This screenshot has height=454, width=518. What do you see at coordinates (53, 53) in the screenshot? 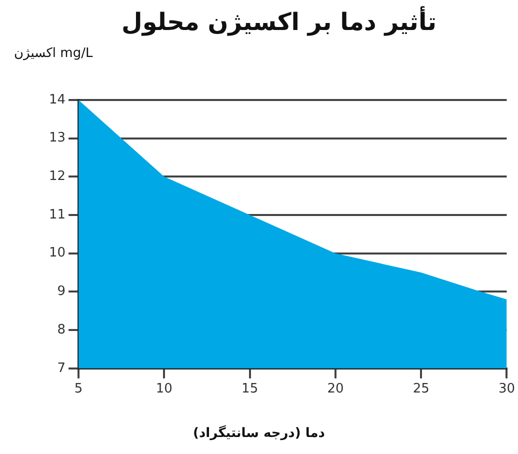
I see `y-axis-title: اکسیژن mg/L` at bounding box center [53, 53].